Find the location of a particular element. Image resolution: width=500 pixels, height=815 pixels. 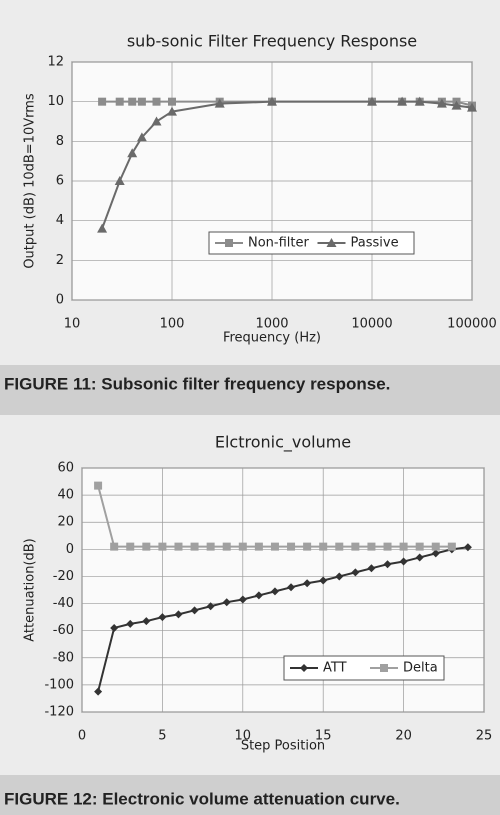

x-axis-label: Step Position is located at coordinates (283, 746).